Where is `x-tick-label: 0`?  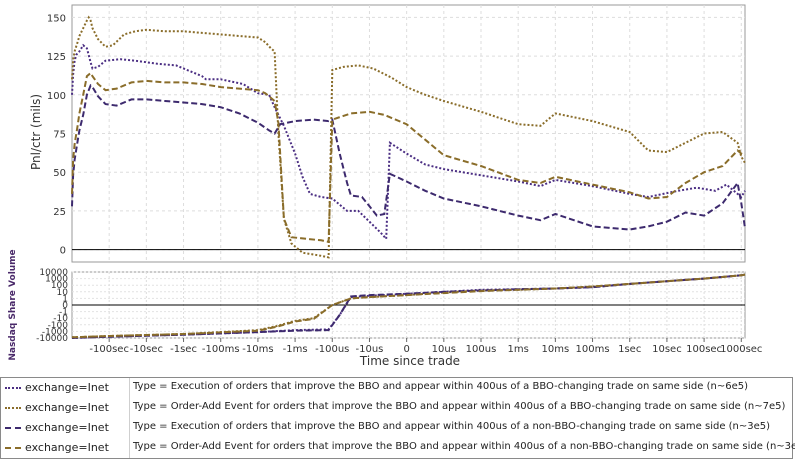
x-tick-label: 0 is located at coordinates (406, 349).